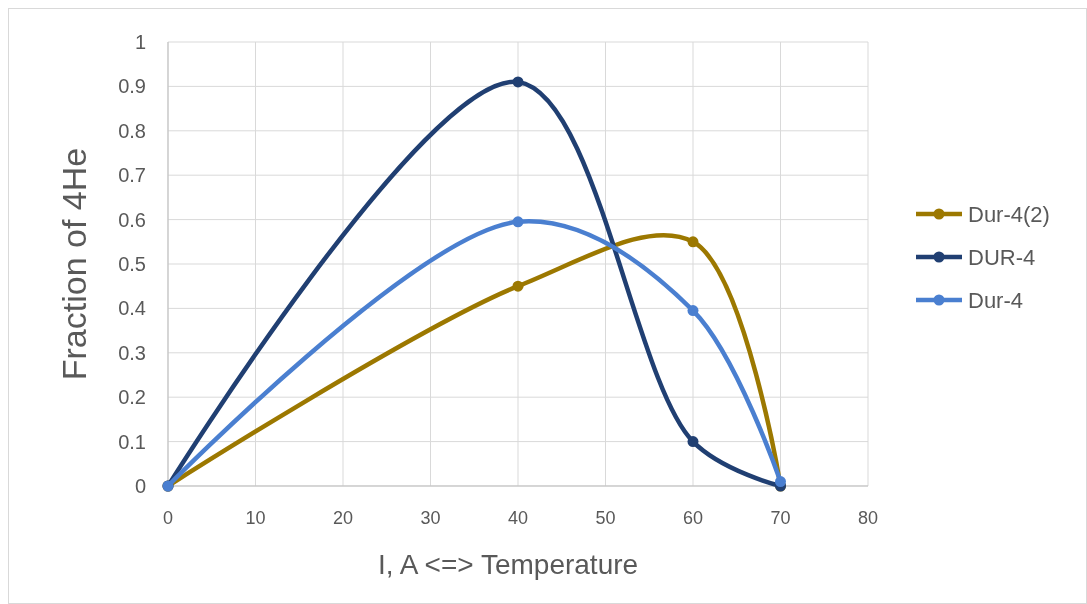  I want to click on y-tick-label: 0.5, so click(132, 264).